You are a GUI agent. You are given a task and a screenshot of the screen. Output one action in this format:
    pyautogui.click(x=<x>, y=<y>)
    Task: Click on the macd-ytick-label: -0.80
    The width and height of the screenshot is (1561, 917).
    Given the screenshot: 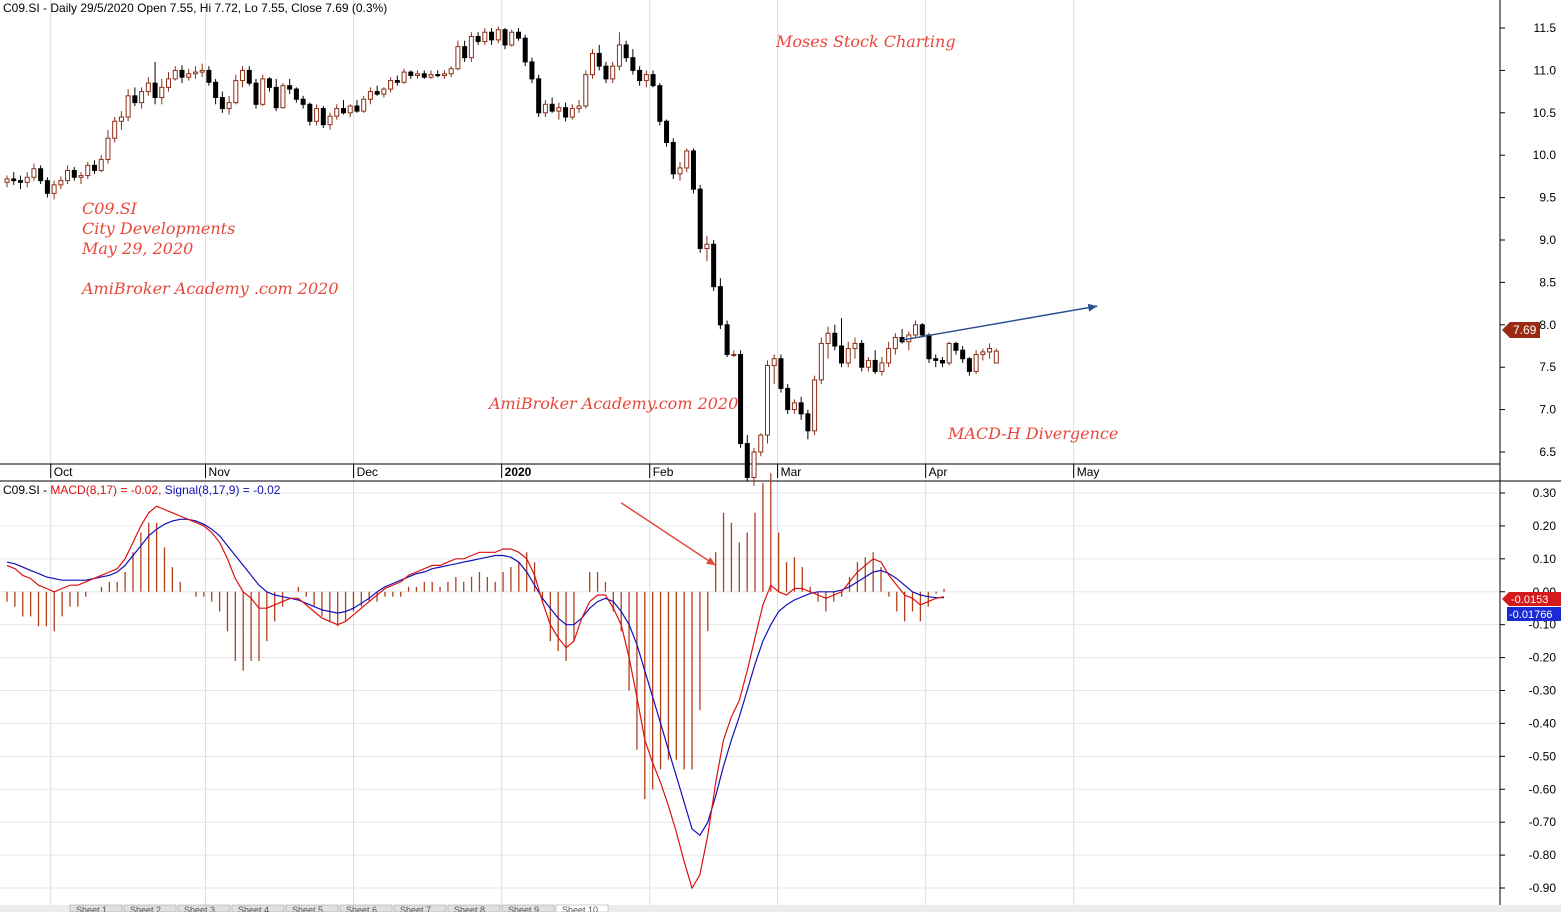 What is the action you would take?
    pyautogui.click(x=1543, y=855)
    